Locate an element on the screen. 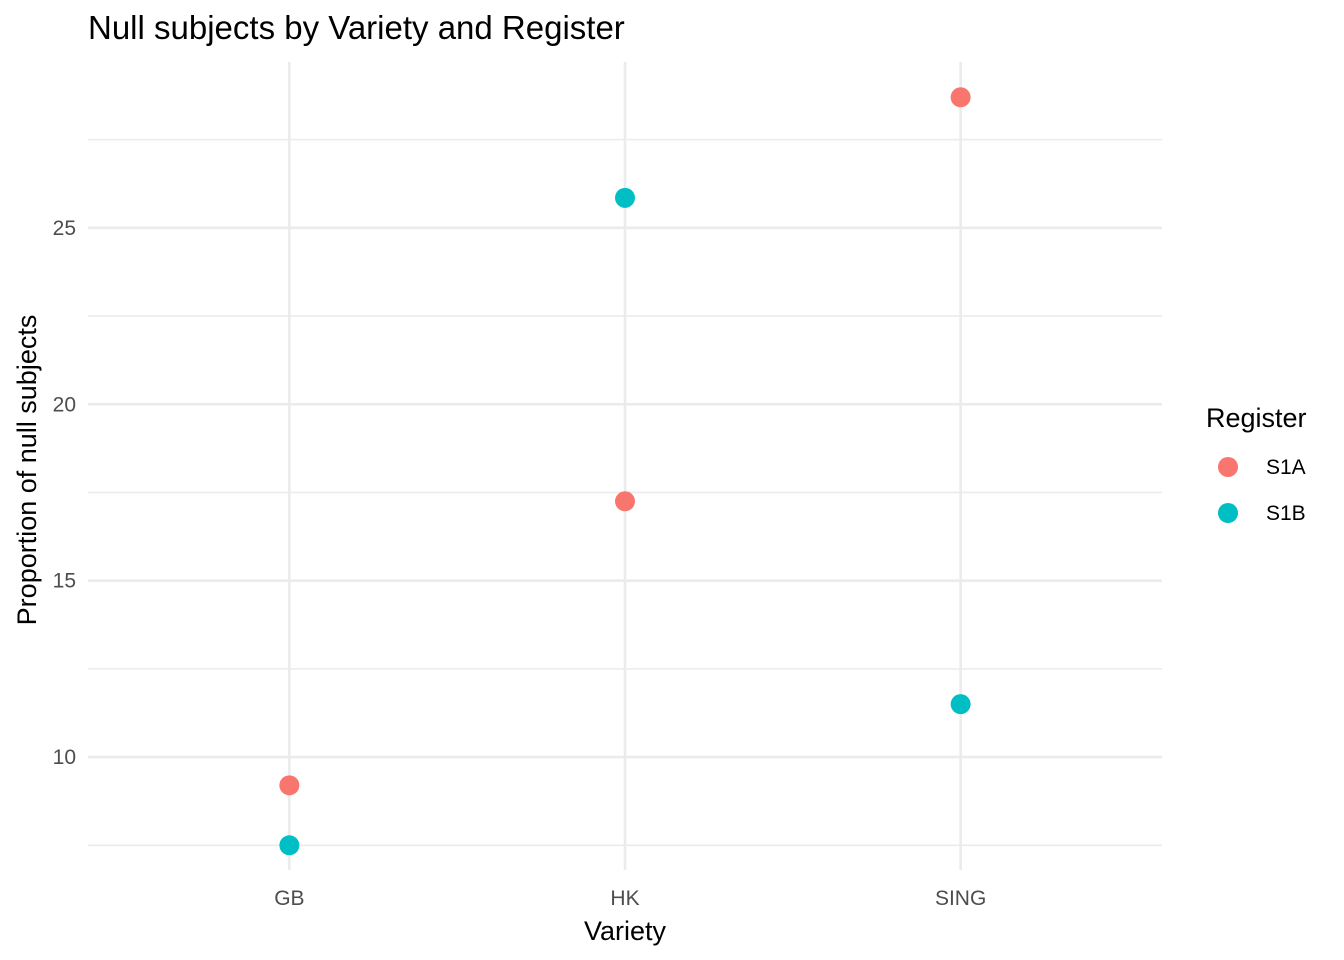 The width and height of the screenshot is (1344, 960). legend-label: S1A is located at coordinates (1286, 467).